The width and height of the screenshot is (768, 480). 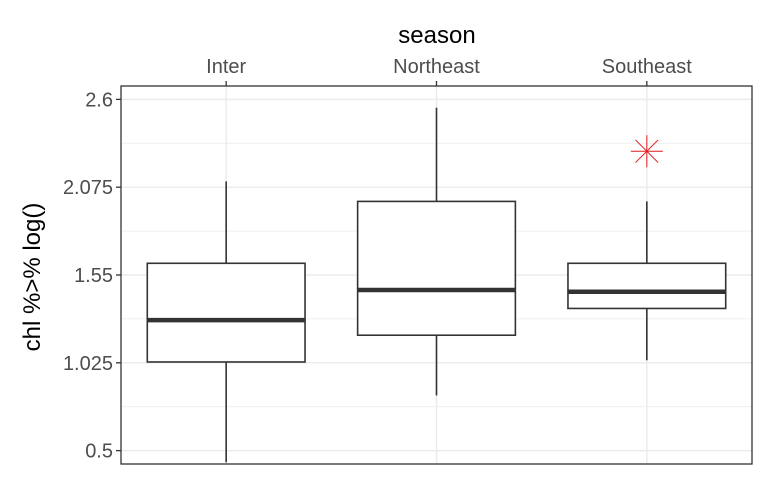 I want to click on outlier-stroke, so click(x=647, y=151).